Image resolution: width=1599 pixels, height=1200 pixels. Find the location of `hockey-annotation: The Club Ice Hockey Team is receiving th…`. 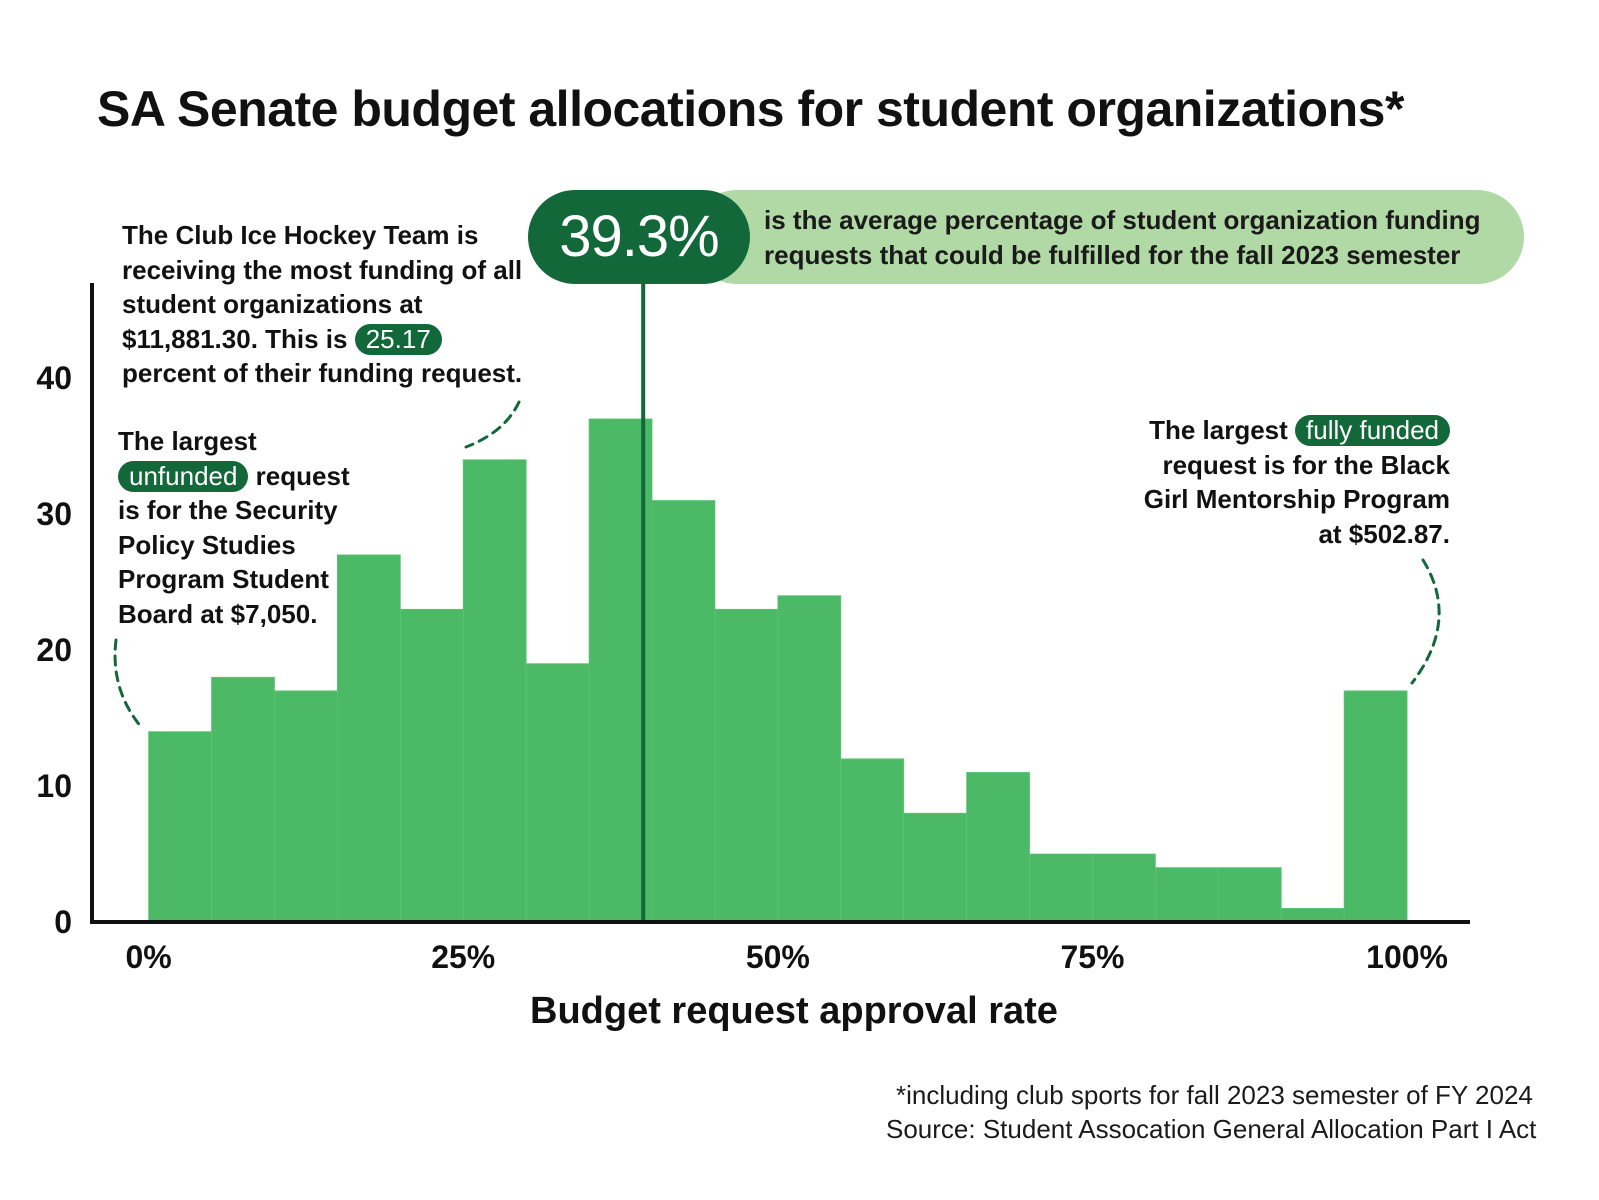

hockey-annotation: The Club Ice Hockey Team is receiving th… is located at coordinates (332, 304).